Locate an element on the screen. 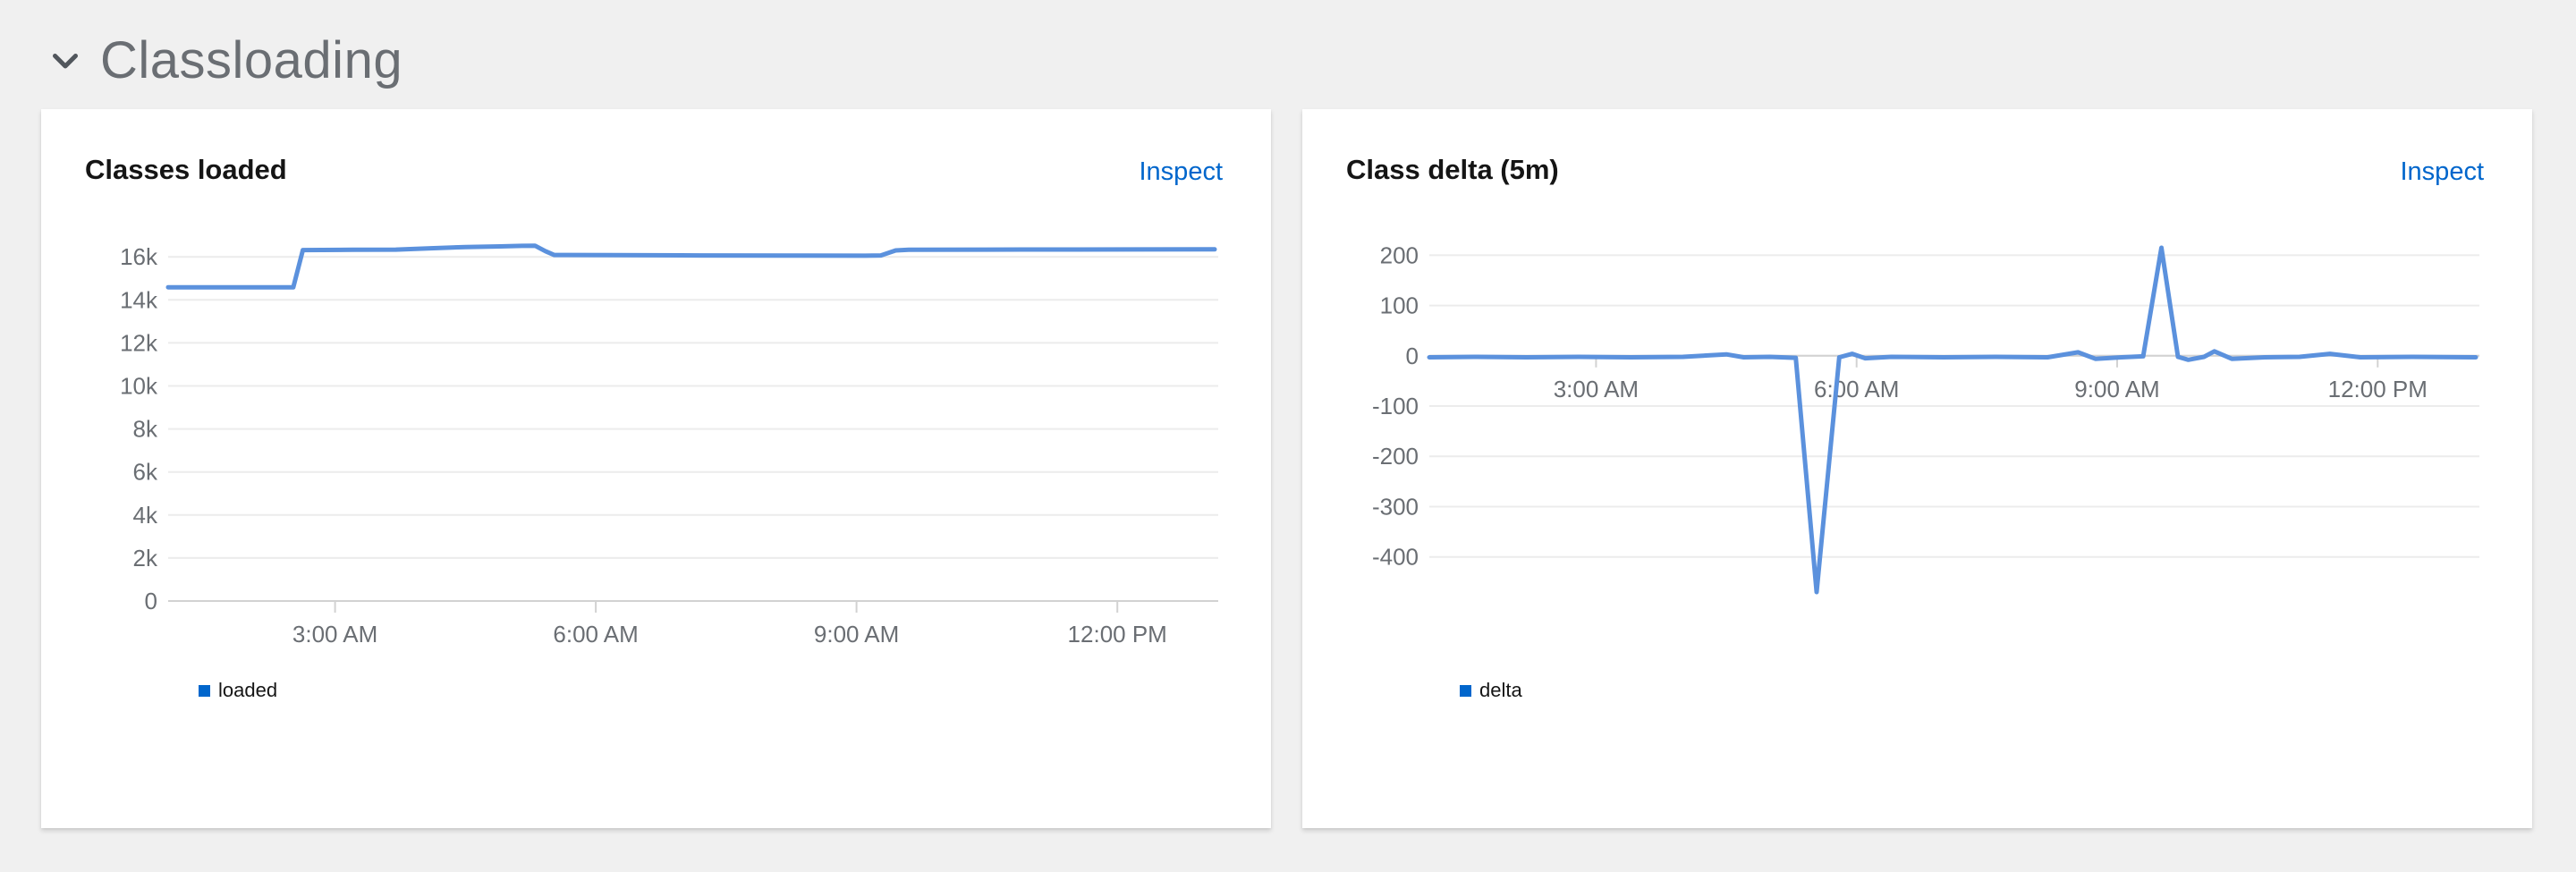  section-toggle-classloading: Classloading is located at coordinates (227, 61).